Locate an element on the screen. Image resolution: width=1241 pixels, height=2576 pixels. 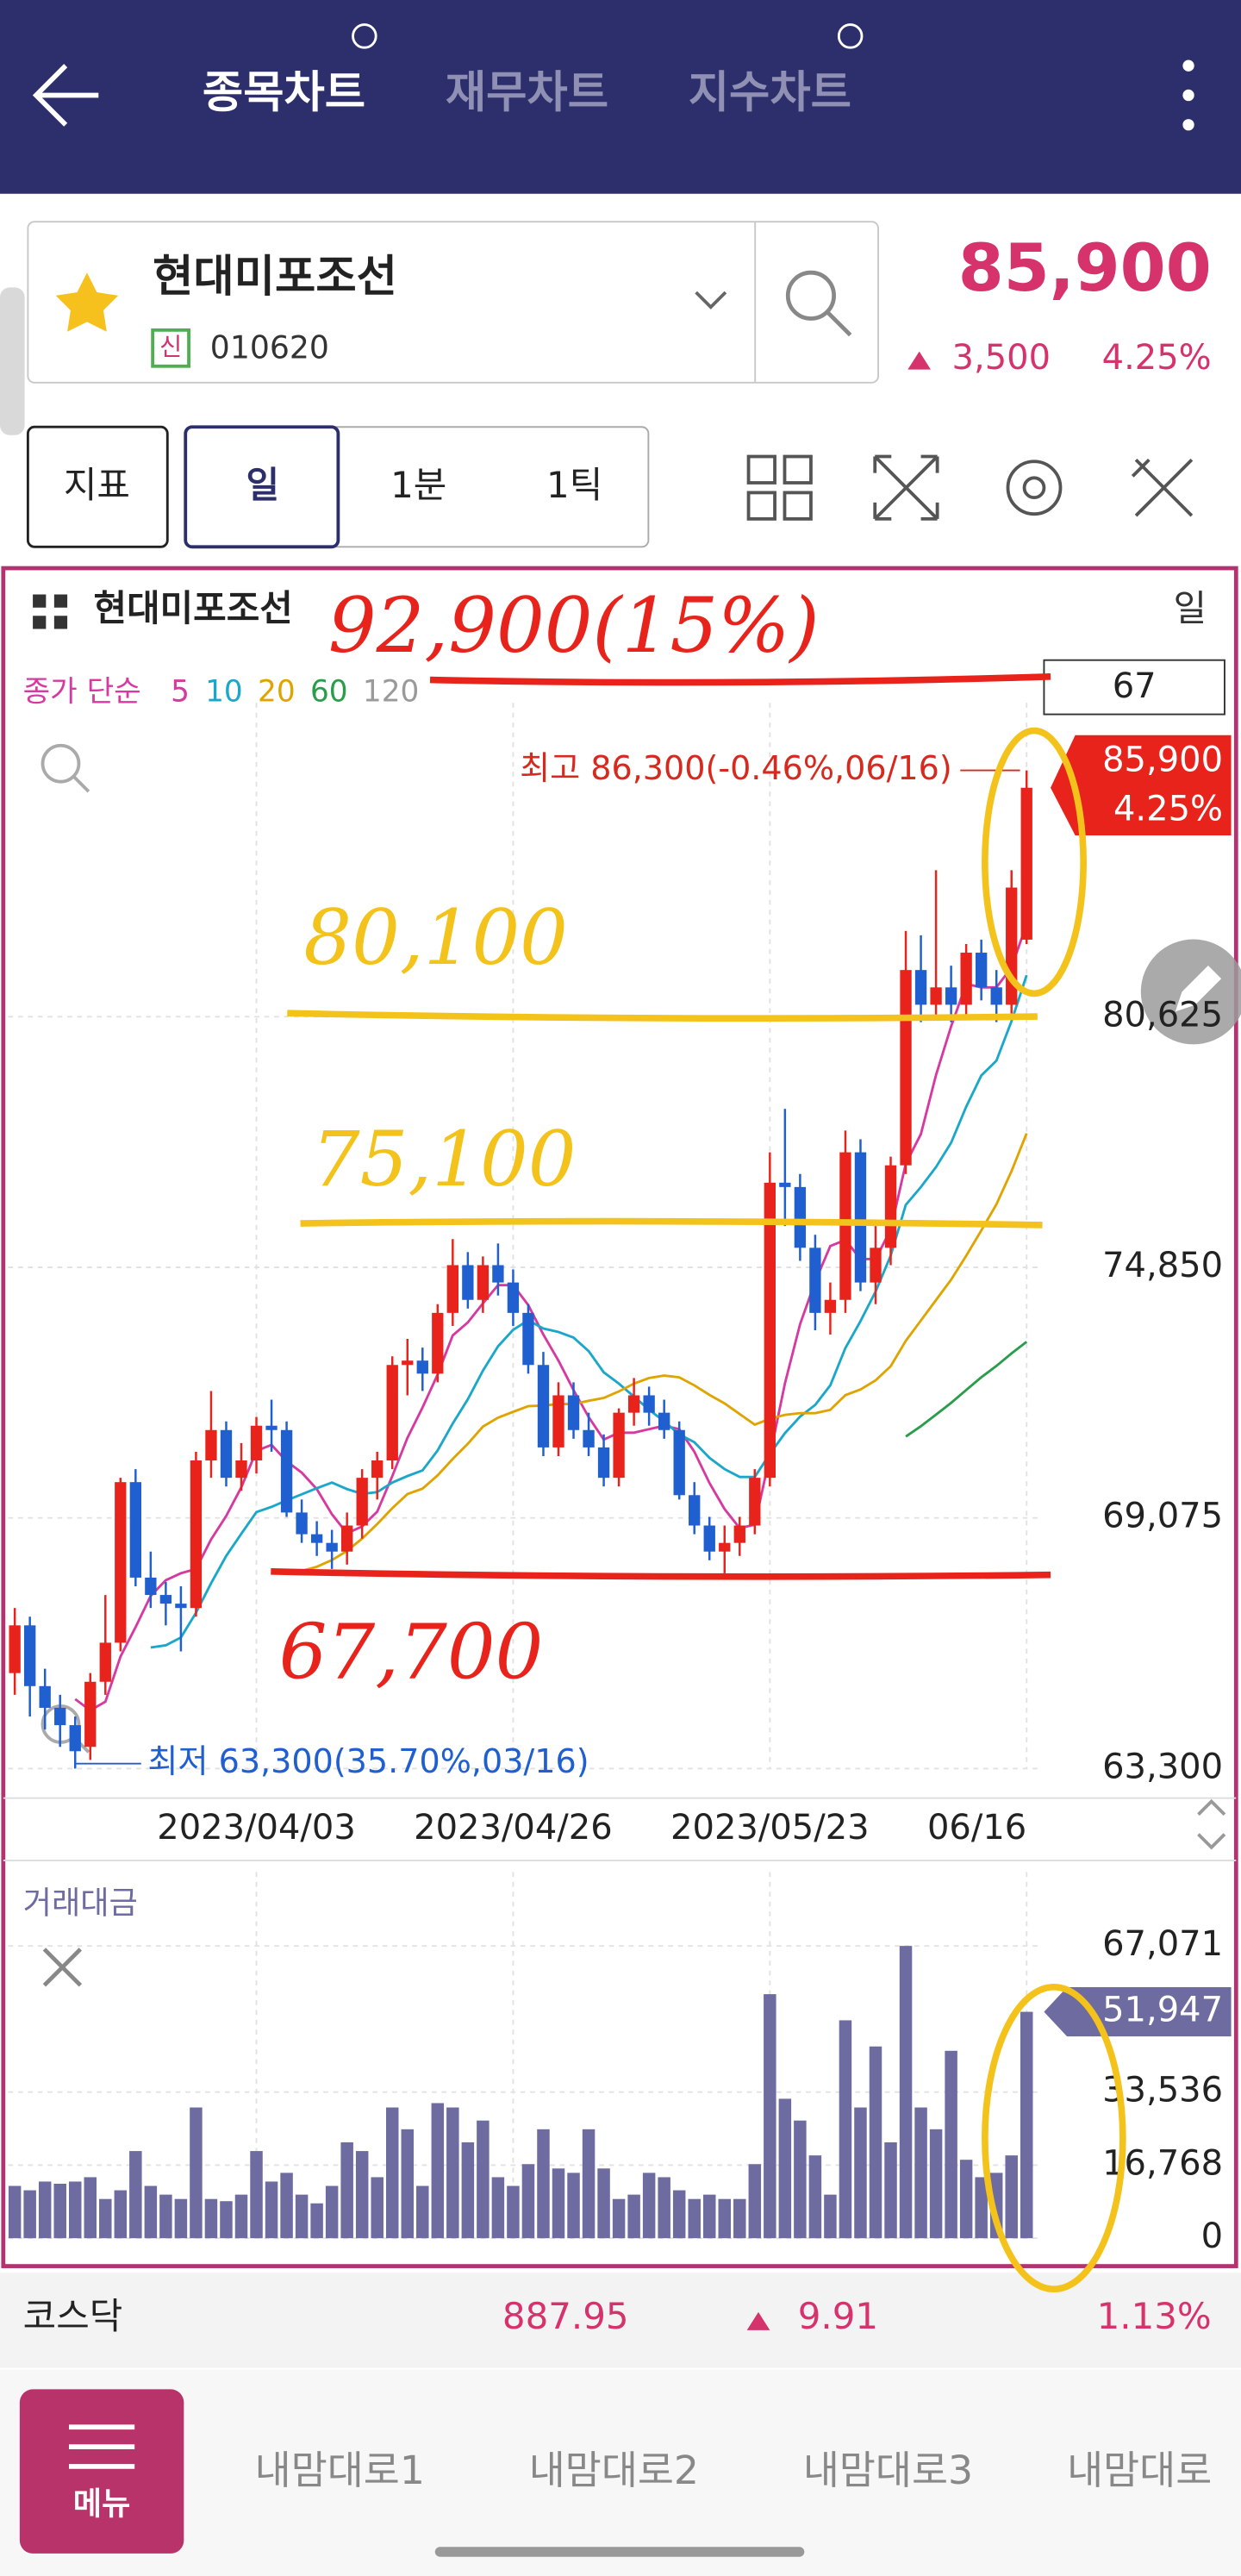
price-tag-label: 85,900 is located at coordinates (1162, 759).